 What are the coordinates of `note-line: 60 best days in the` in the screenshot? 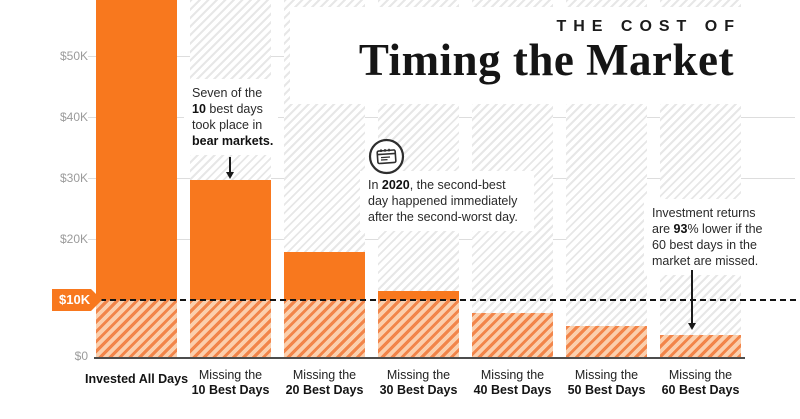 It's located at (704, 245).